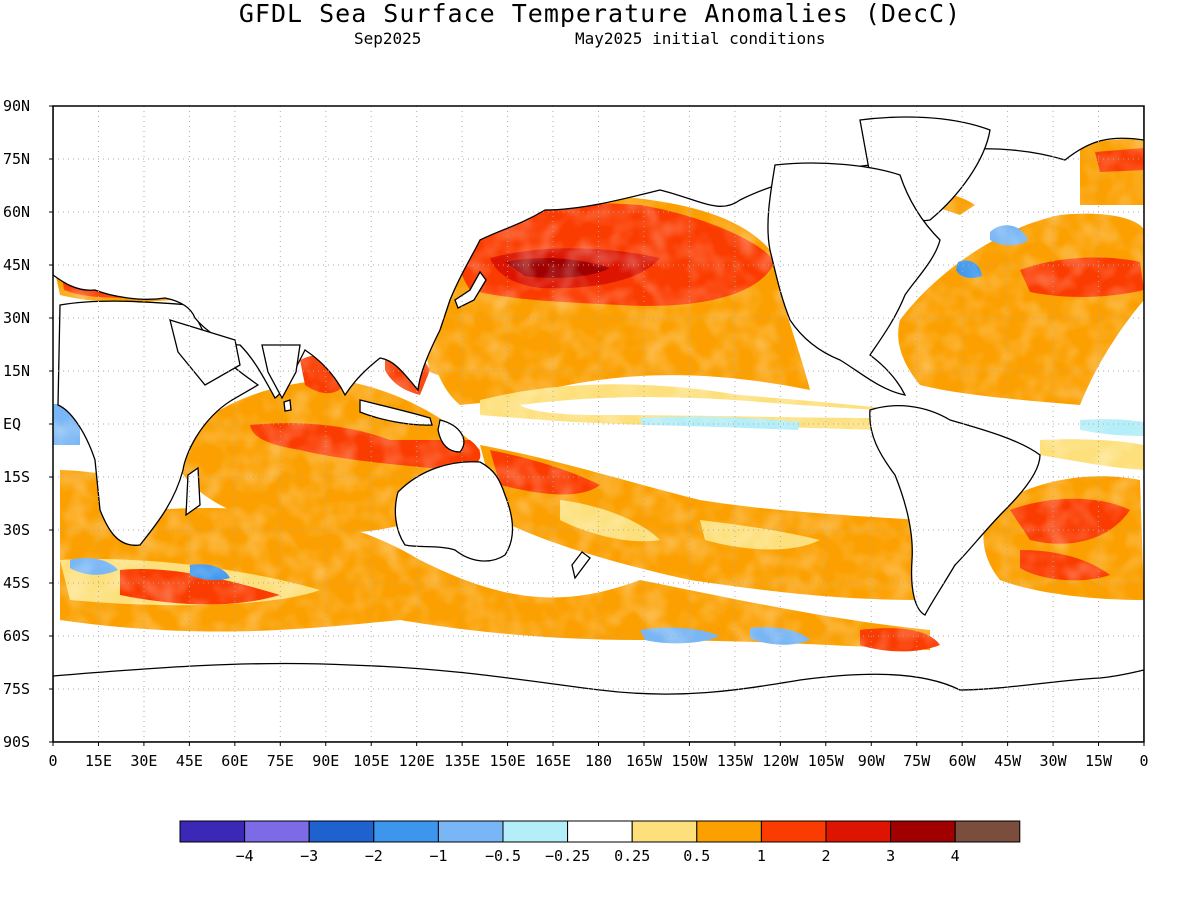 The height and width of the screenshot is (900, 1200). I want to click on colorbar-label: −0.25, so click(567, 856).